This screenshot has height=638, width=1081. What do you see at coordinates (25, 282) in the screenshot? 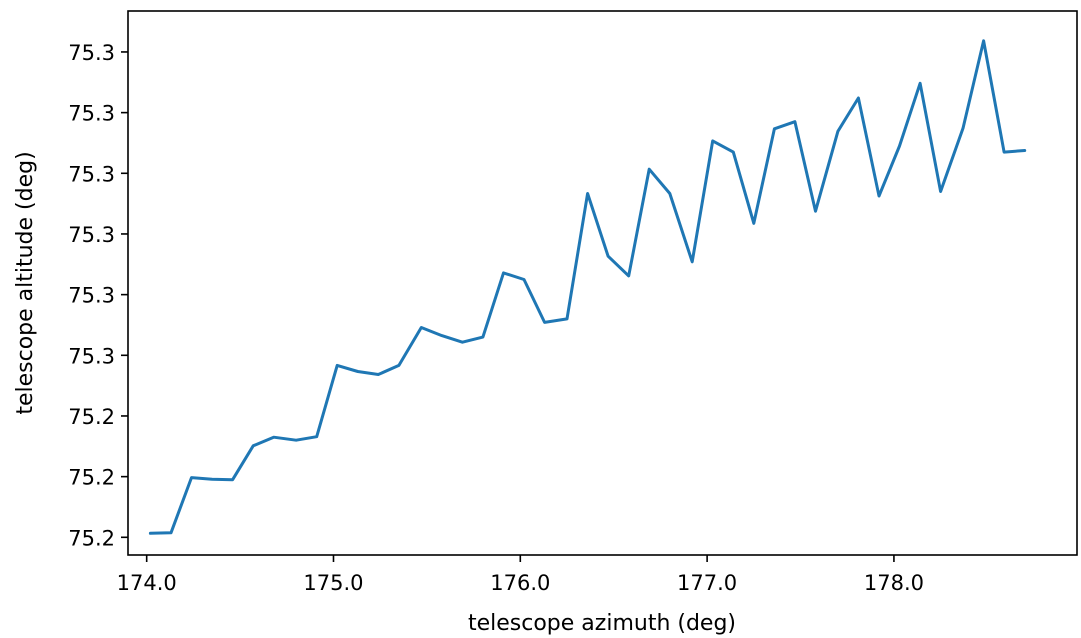
I see `y-axis-label: telescope altitude (deg)` at bounding box center [25, 282].